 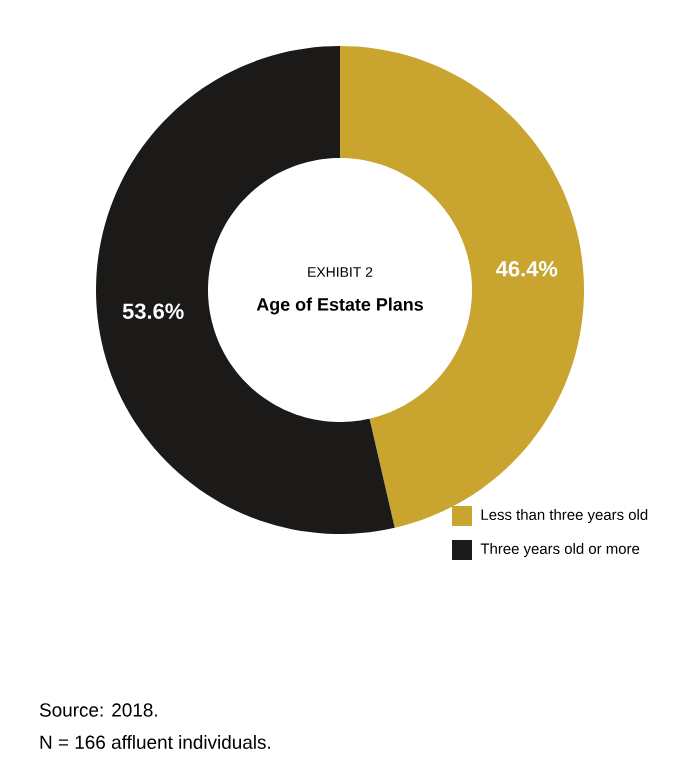 I want to click on source-note: Source: 2018., so click(x=98, y=710).